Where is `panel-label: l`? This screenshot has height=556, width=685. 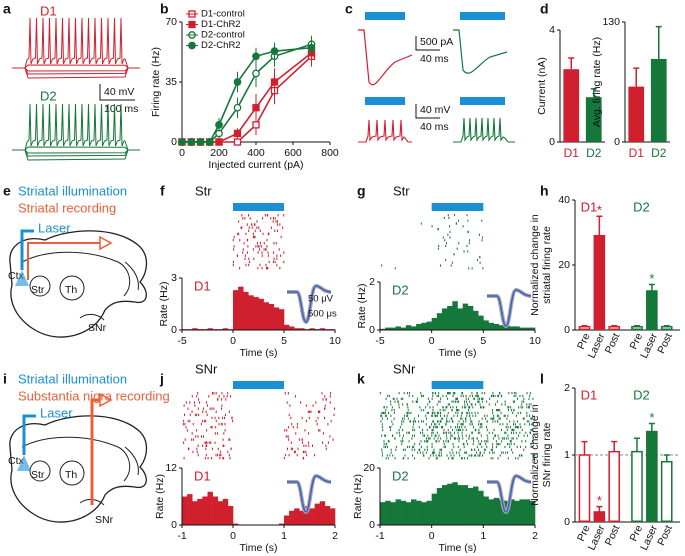
panel-label: l is located at coordinates (542, 379).